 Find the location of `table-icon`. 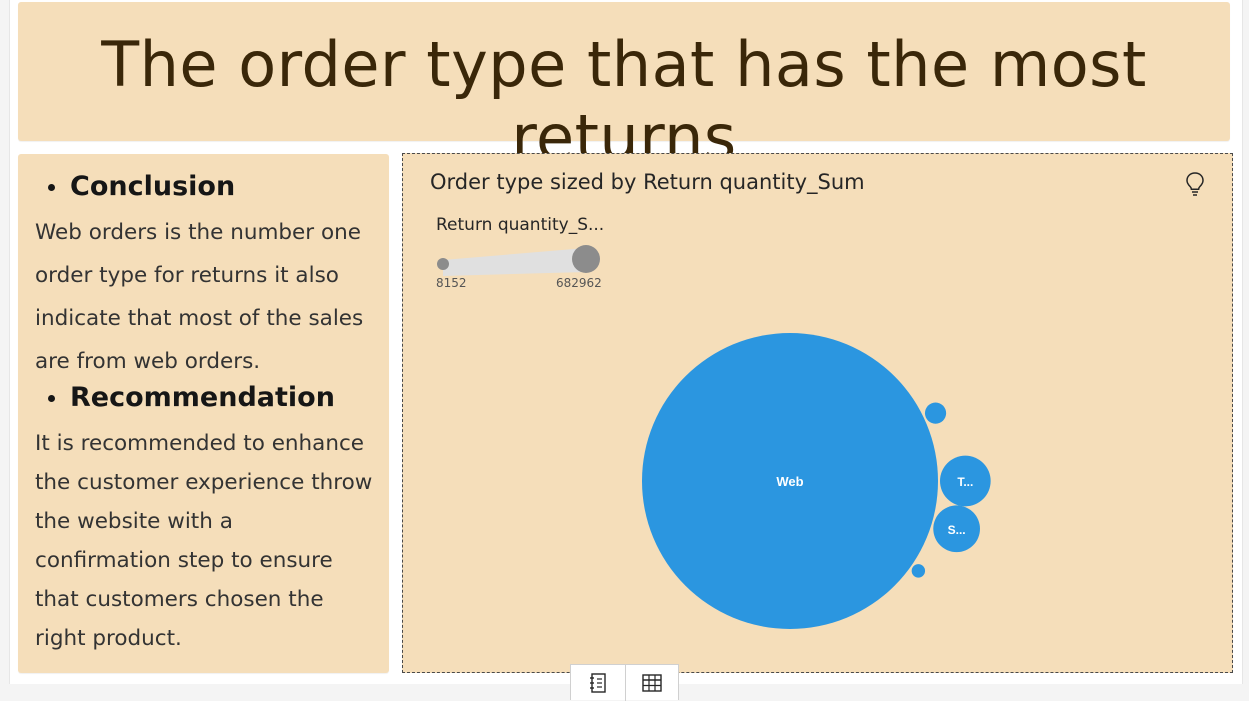

table-icon is located at coordinates (652, 683).